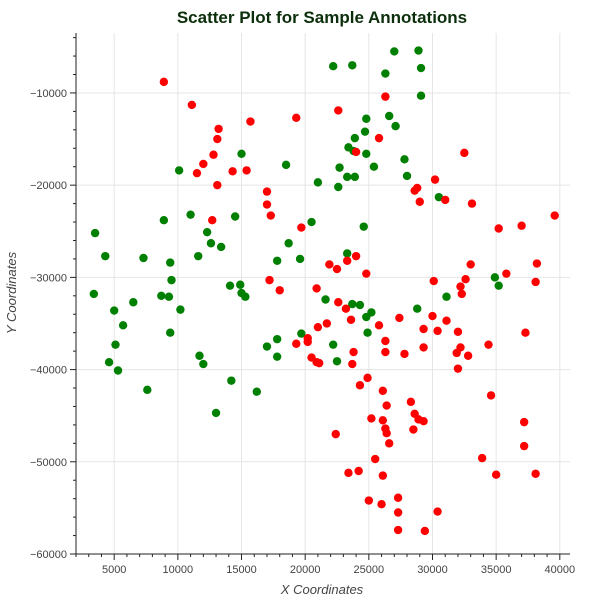  What do you see at coordinates (305, 570) in the screenshot?
I see `x-tick-label: 20000` at bounding box center [305, 570].